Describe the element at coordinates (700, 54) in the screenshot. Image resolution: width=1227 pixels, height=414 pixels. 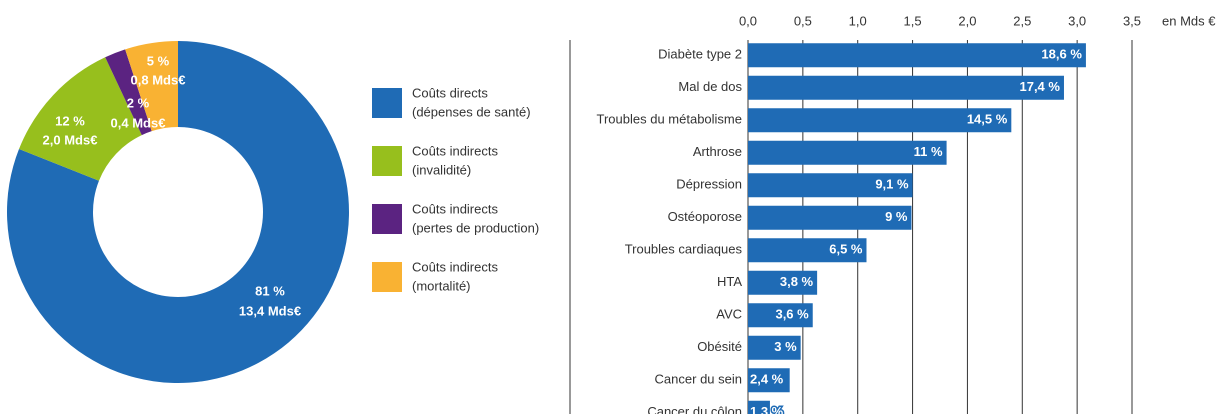
I see `y-tick-label: Diabète type 2` at that location.